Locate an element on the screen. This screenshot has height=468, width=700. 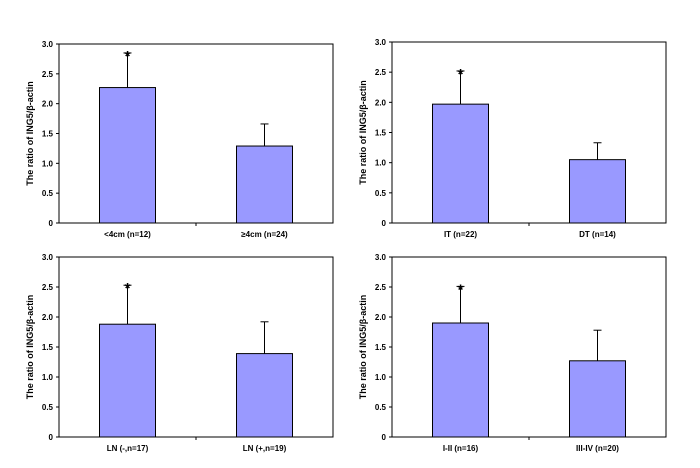
x-category-label: ≥4cm (n=24) is located at coordinates (264, 234).